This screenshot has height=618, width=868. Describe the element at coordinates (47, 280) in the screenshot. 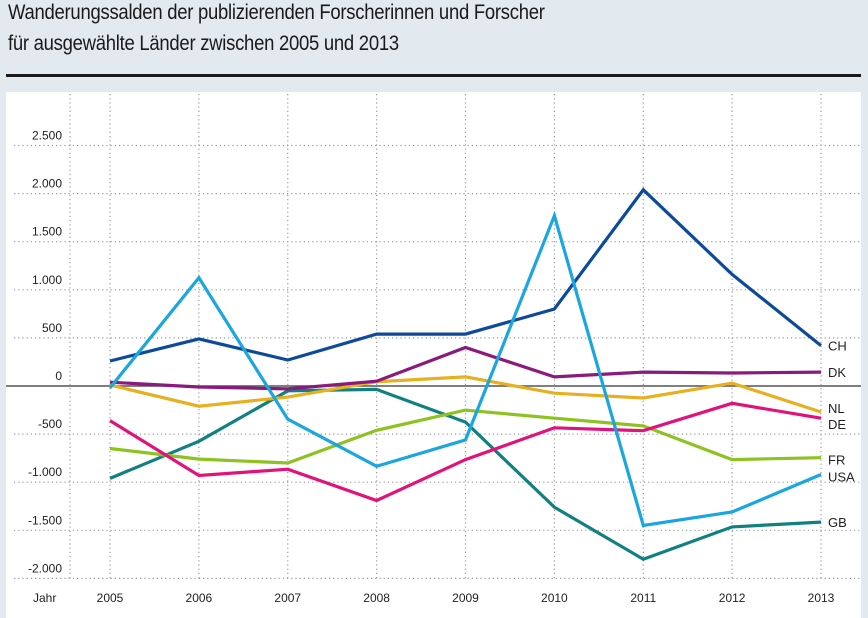

I see `y-tick-label: 1.000` at that location.